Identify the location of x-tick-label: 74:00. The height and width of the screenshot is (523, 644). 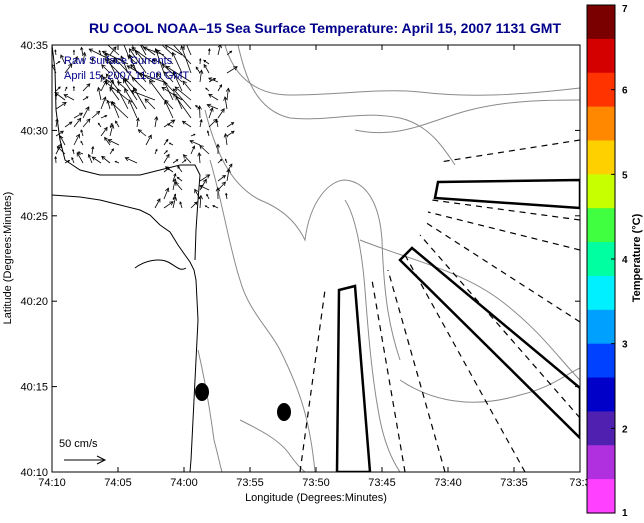
(184, 483).